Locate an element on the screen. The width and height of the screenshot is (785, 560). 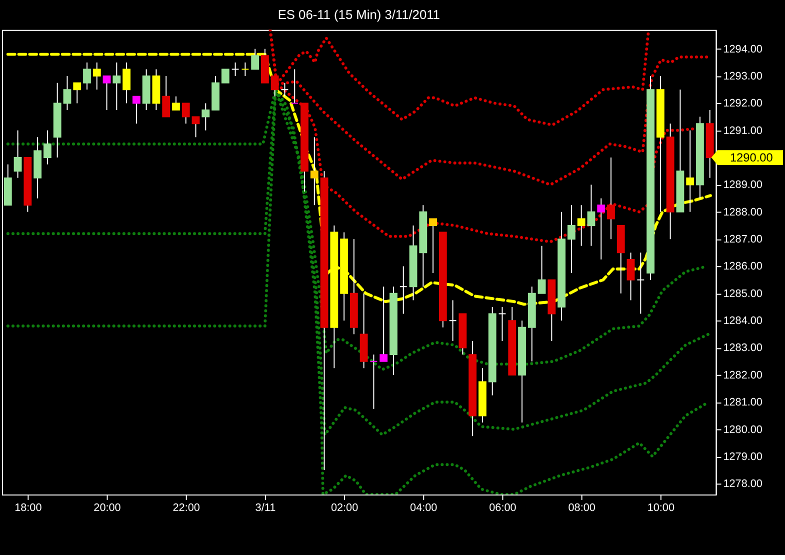
y-tick-label: 1289.00 is located at coordinates (742, 185).